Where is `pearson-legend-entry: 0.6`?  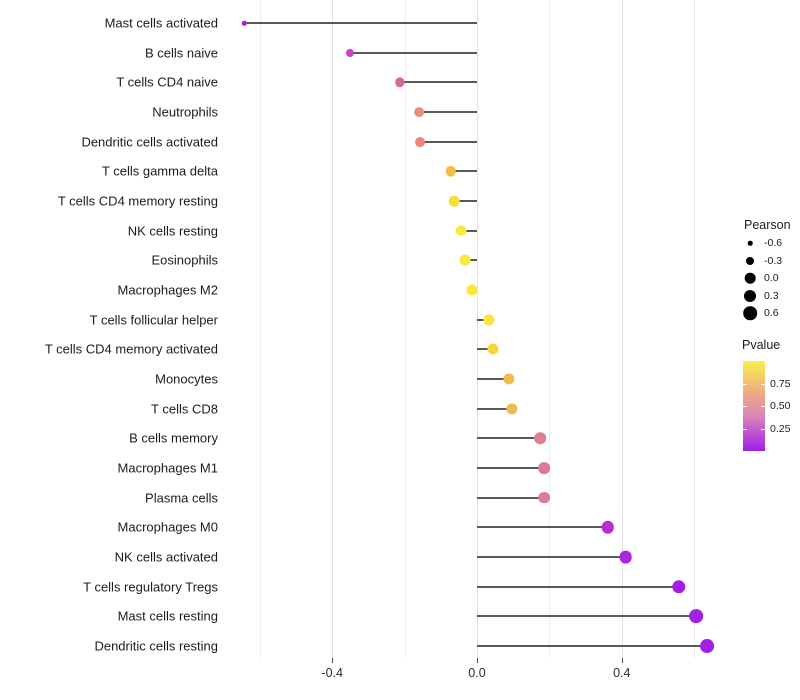 pearson-legend-entry: 0.6 is located at coordinates (768, 313).